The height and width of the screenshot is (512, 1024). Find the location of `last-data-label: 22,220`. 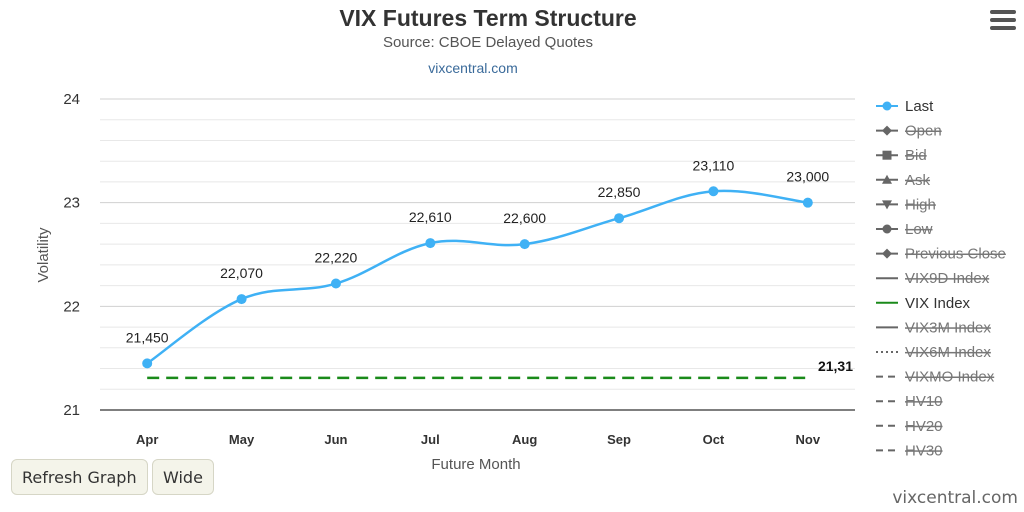

last-data-label: 22,220 is located at coordinates (336, 258).